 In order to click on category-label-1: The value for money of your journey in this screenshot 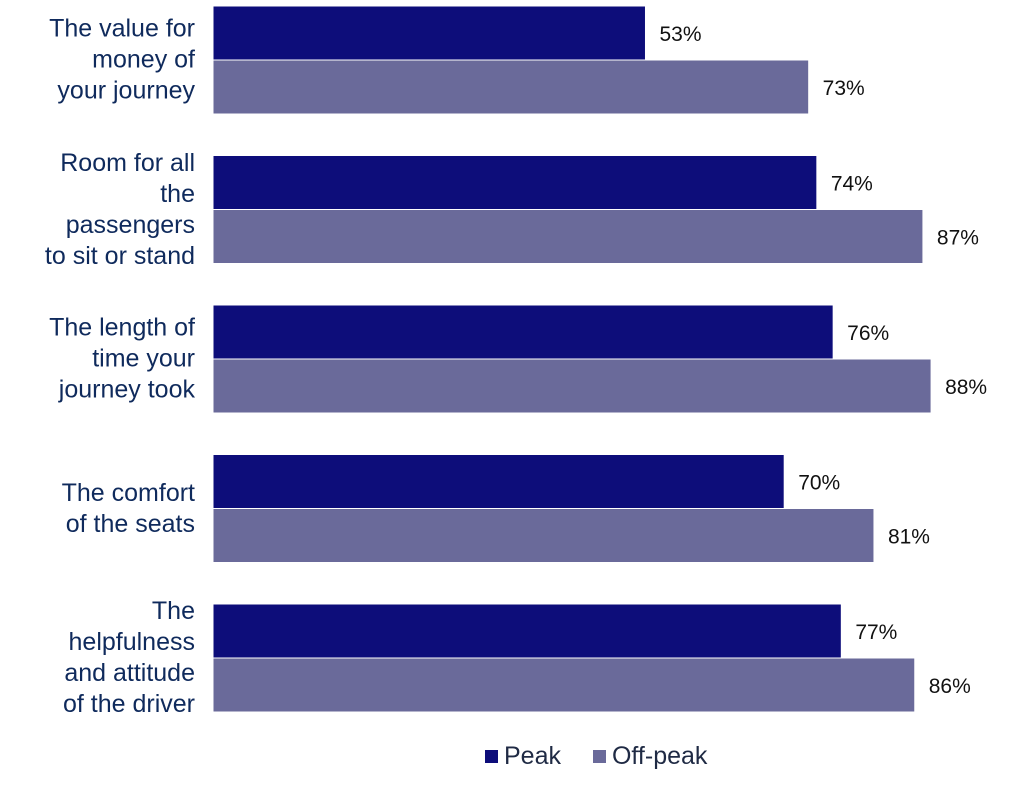, I will do `click(122, 59)`.